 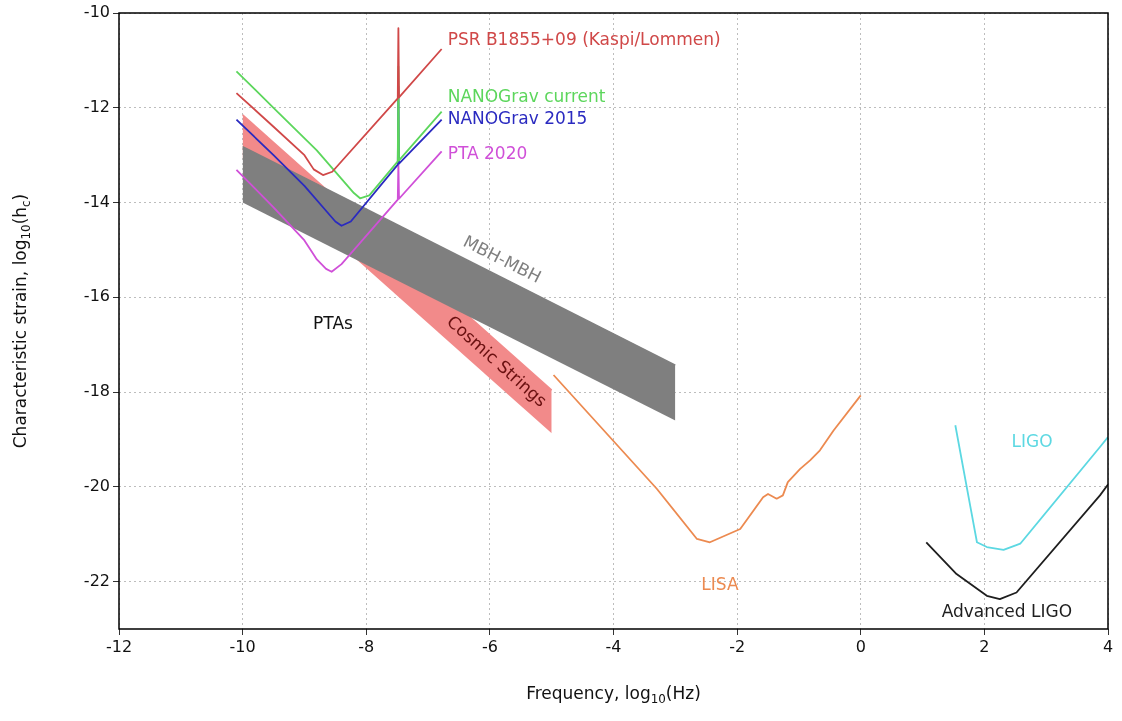 What do you see at coordinates (526, 95) in the screenshot?
I see `series-label: NANOGrav current` at bounding box center [526, 95].